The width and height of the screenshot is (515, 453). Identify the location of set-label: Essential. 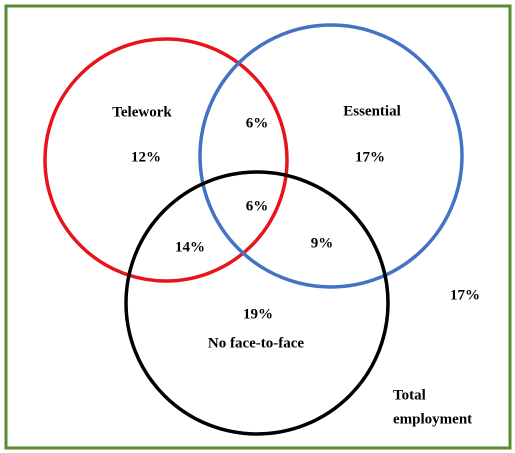
(372, 111).